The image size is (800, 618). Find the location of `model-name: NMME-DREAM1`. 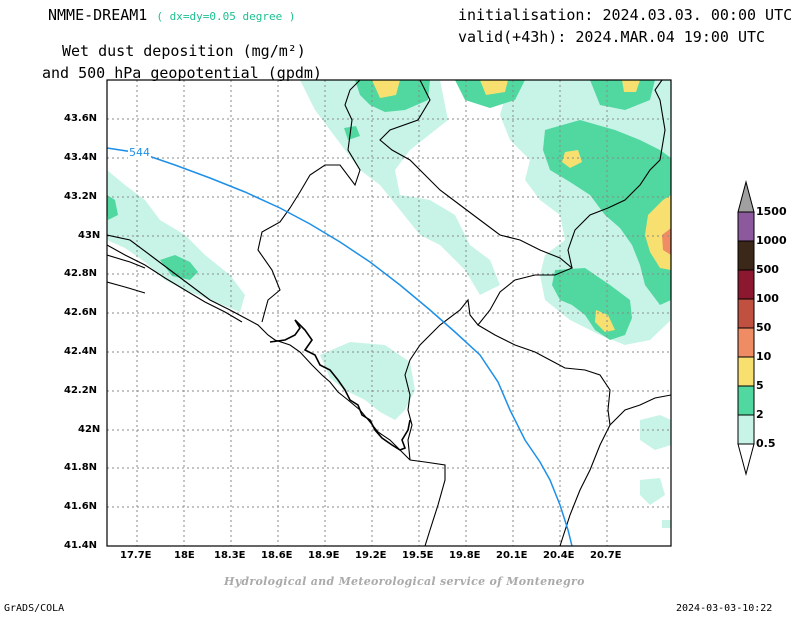

model-name: NMME-DREAM1 is located at coordinates (98, 15).